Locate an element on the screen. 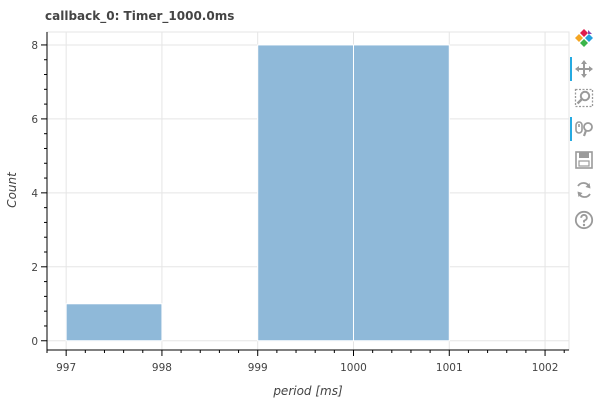  save-tool is located at coordinates (584, 160).